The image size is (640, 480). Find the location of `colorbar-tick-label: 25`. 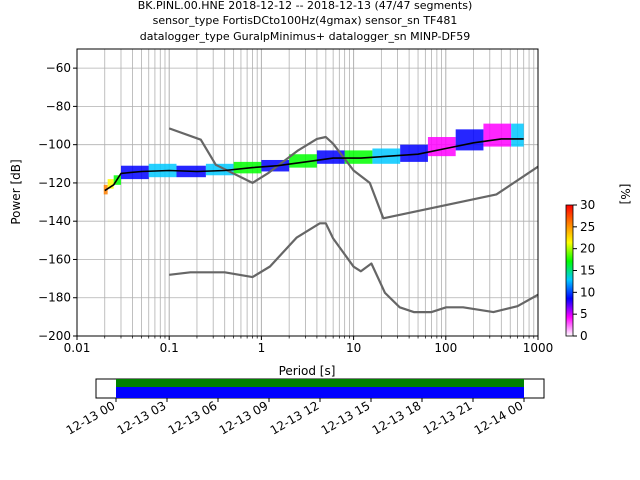

colorbar-tick-label: 25 is located at coordinates (587, 227).